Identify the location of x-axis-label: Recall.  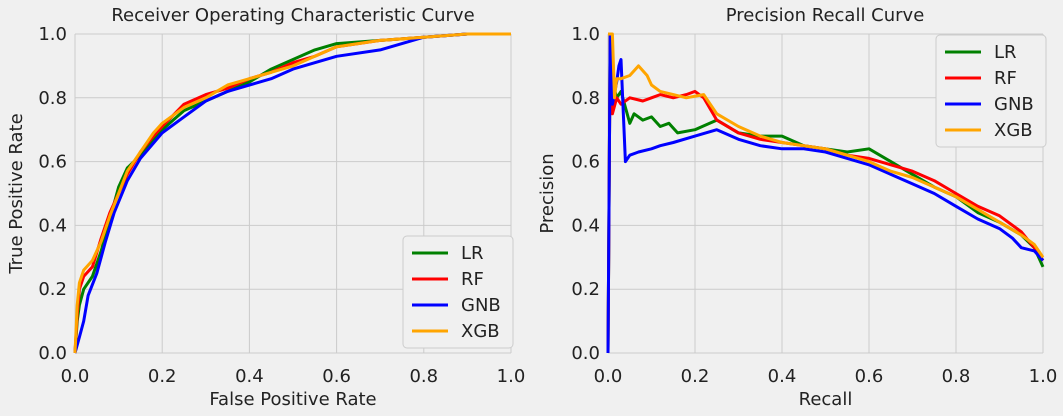
(826, 399).